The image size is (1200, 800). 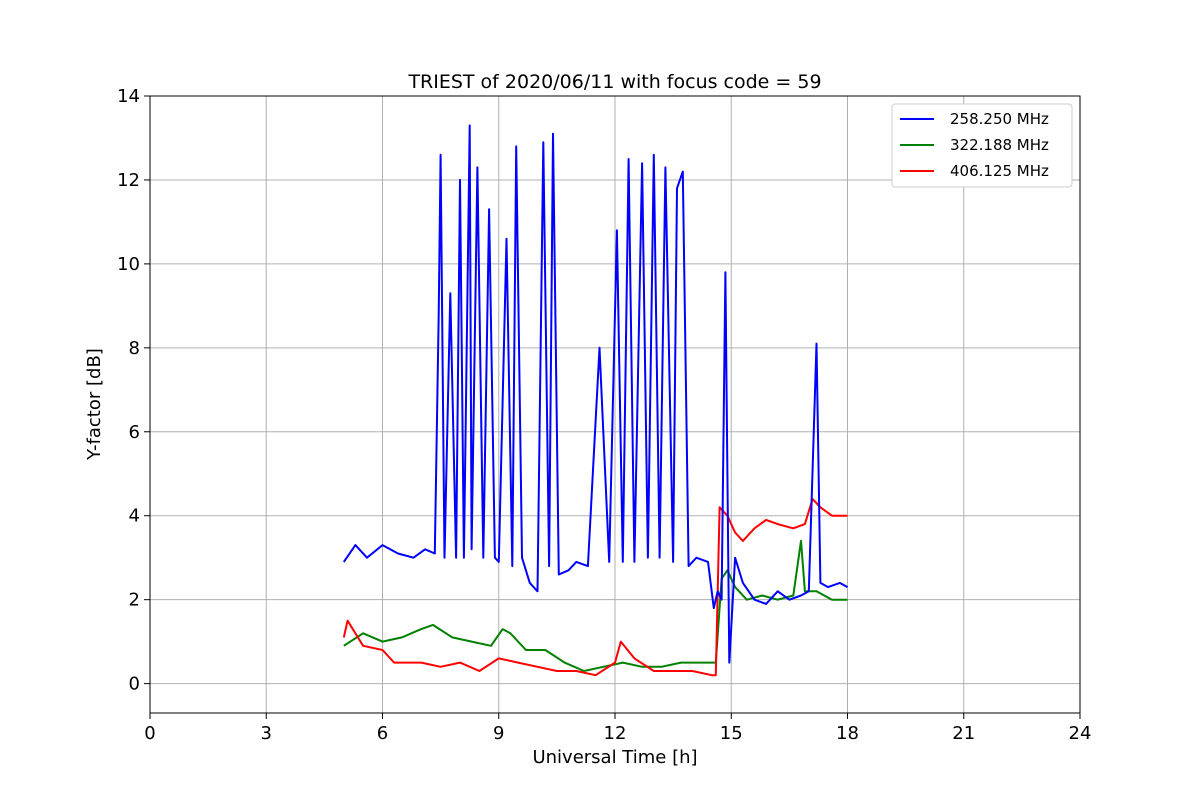 I want to click on legend-box, so click(x=982, y=145).